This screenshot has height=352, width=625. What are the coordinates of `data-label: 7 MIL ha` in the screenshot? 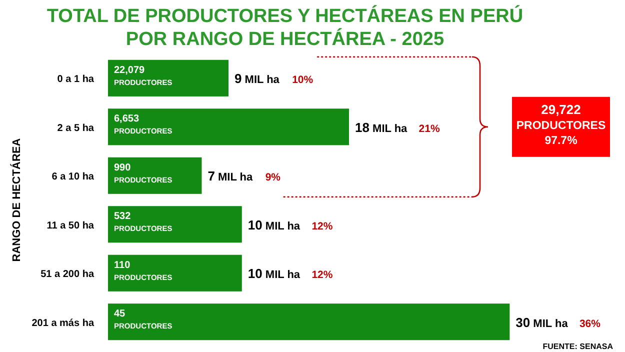 It's located at (231, 176).